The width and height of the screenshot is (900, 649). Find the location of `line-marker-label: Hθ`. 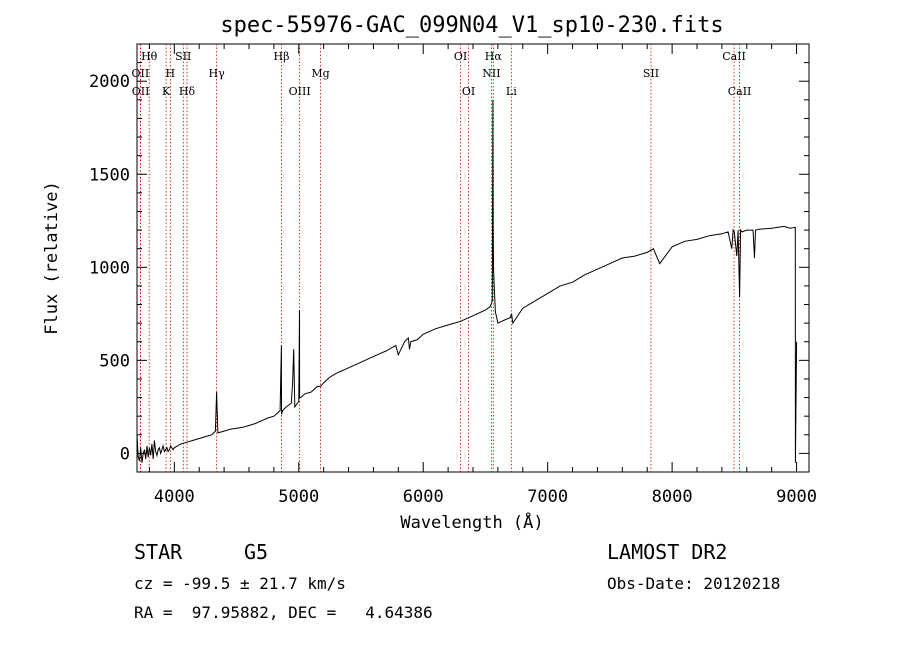

line-marker-label: Hθ is located at coordinates (149, 56).